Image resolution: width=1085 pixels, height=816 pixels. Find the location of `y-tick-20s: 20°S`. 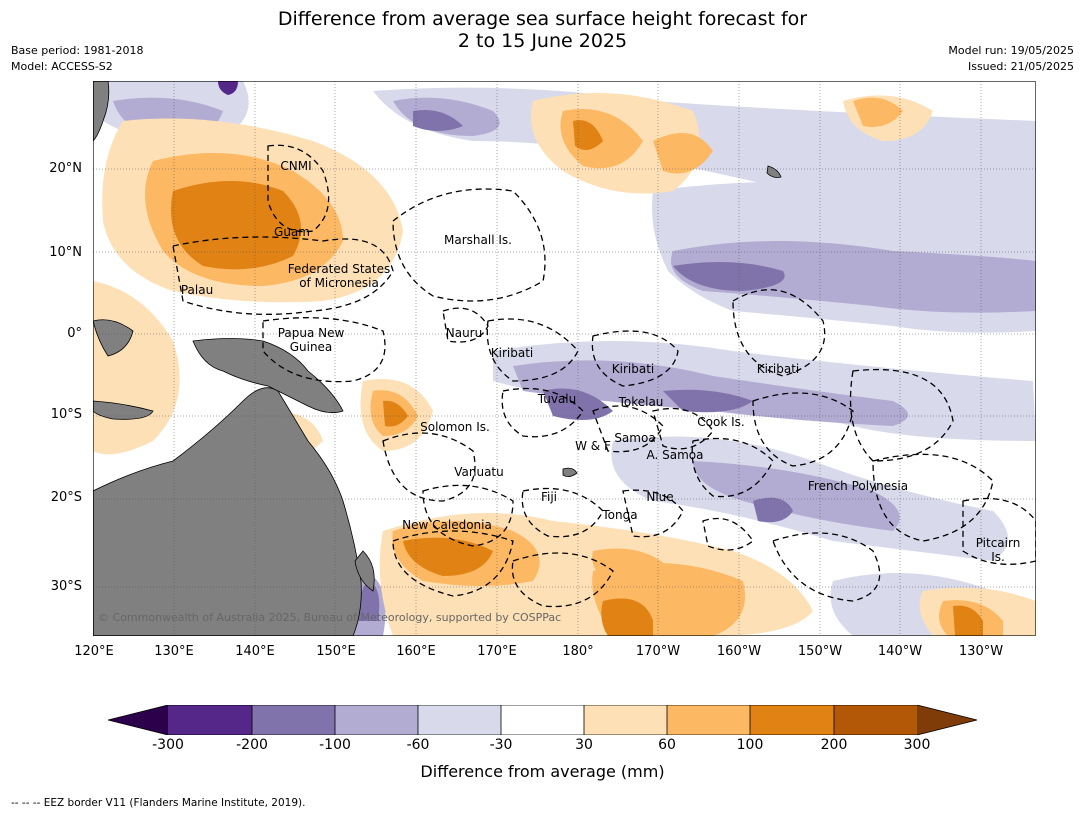

y-tick-20s: 20°S is located at coordinates (66, 497).